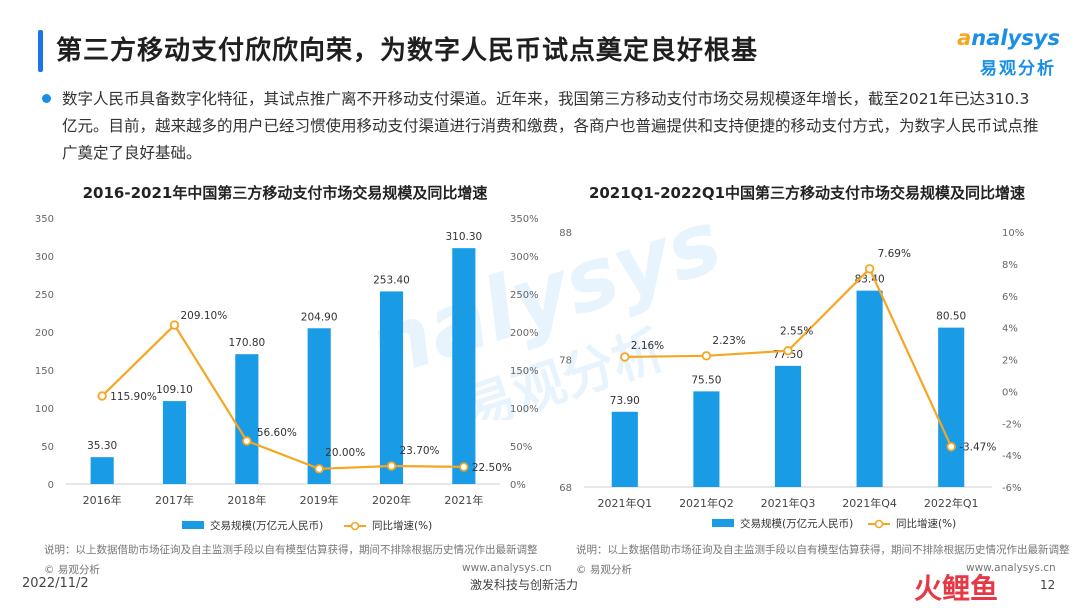 The width and height of the screenshot is (1080, 608). What do you see at coordinates (796, 332) in the screenshot?
I see `quarterly-growth-label: 2.55%` at bounding box center [796, 332].